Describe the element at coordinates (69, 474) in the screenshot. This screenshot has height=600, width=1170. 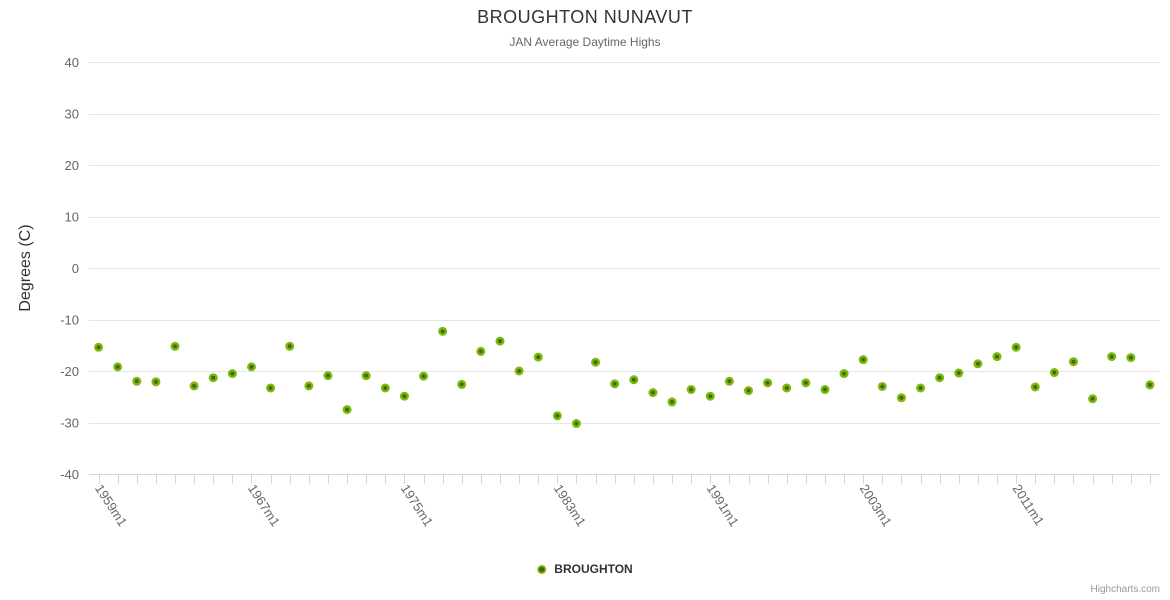
I see `y-axis-tick-label: -40` at that location.